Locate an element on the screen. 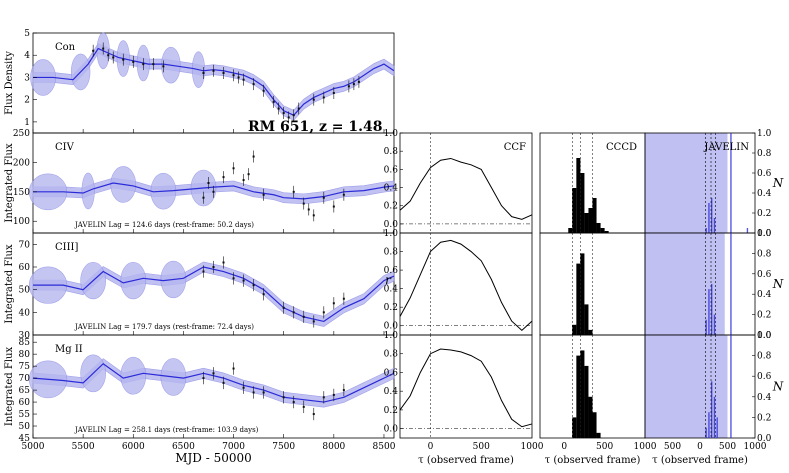 The height and width of the screenshot is (473, 789). y-tick-label: 40 is located at coordinates (25, 313).